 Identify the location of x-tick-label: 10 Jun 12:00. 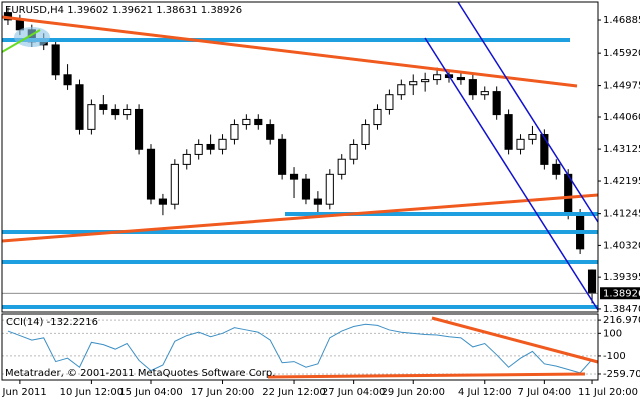
(92, 392).